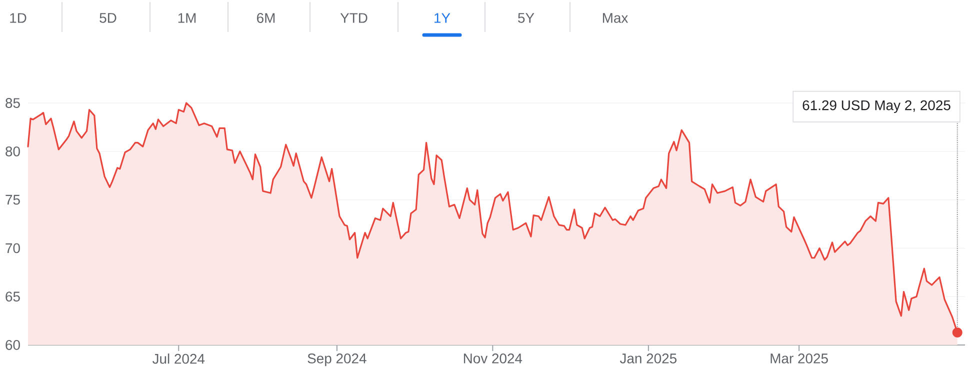  I want to click on x-tick-label: Jan 2025, so click(648, 359).